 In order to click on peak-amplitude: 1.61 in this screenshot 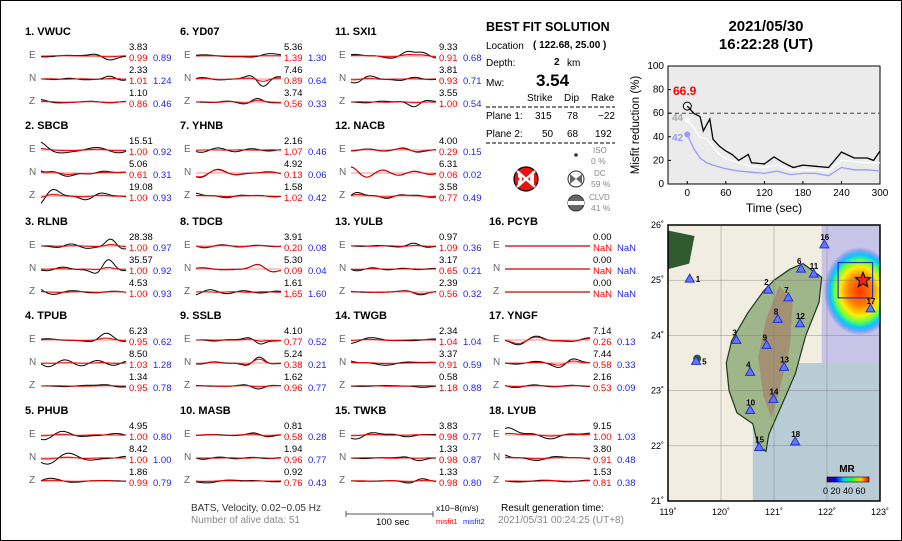, I will do `click(293, 283)`.